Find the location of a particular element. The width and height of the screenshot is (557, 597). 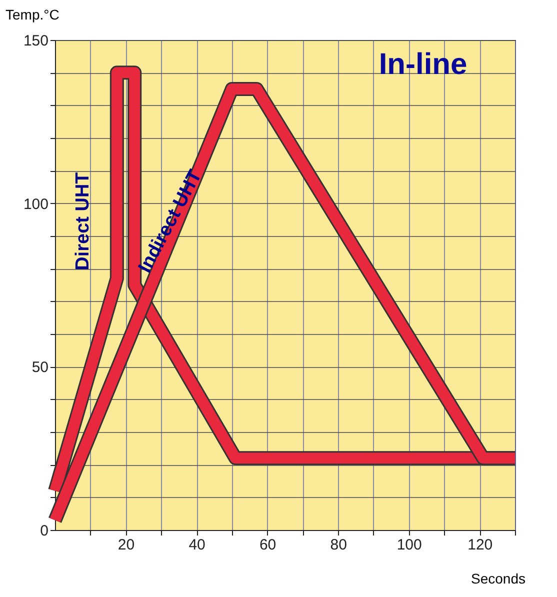

text: Direct UHT is located at coordinates (83, 221).